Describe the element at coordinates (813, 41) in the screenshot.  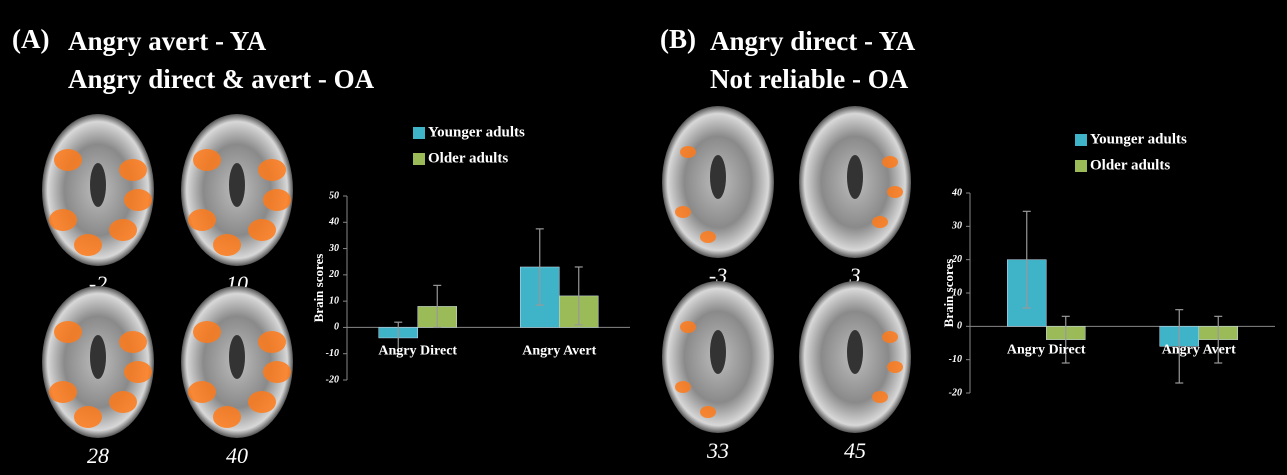
I see `panel-title: Angry direct - YA` at that location.